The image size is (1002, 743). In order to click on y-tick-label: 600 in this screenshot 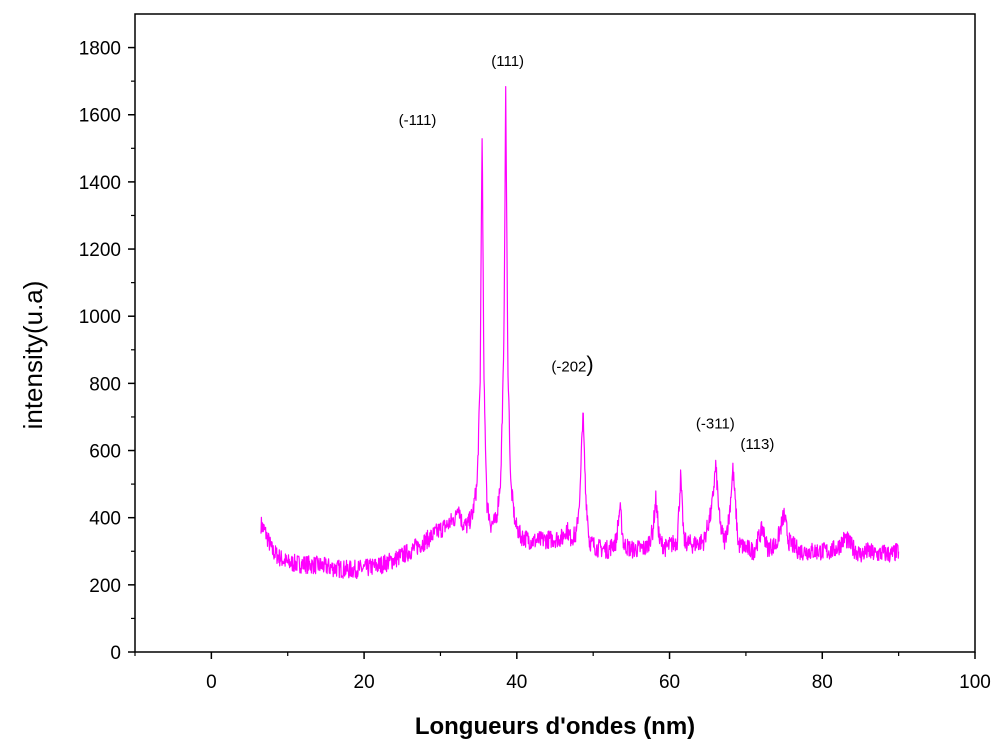, I will do `click(105, 452)`.